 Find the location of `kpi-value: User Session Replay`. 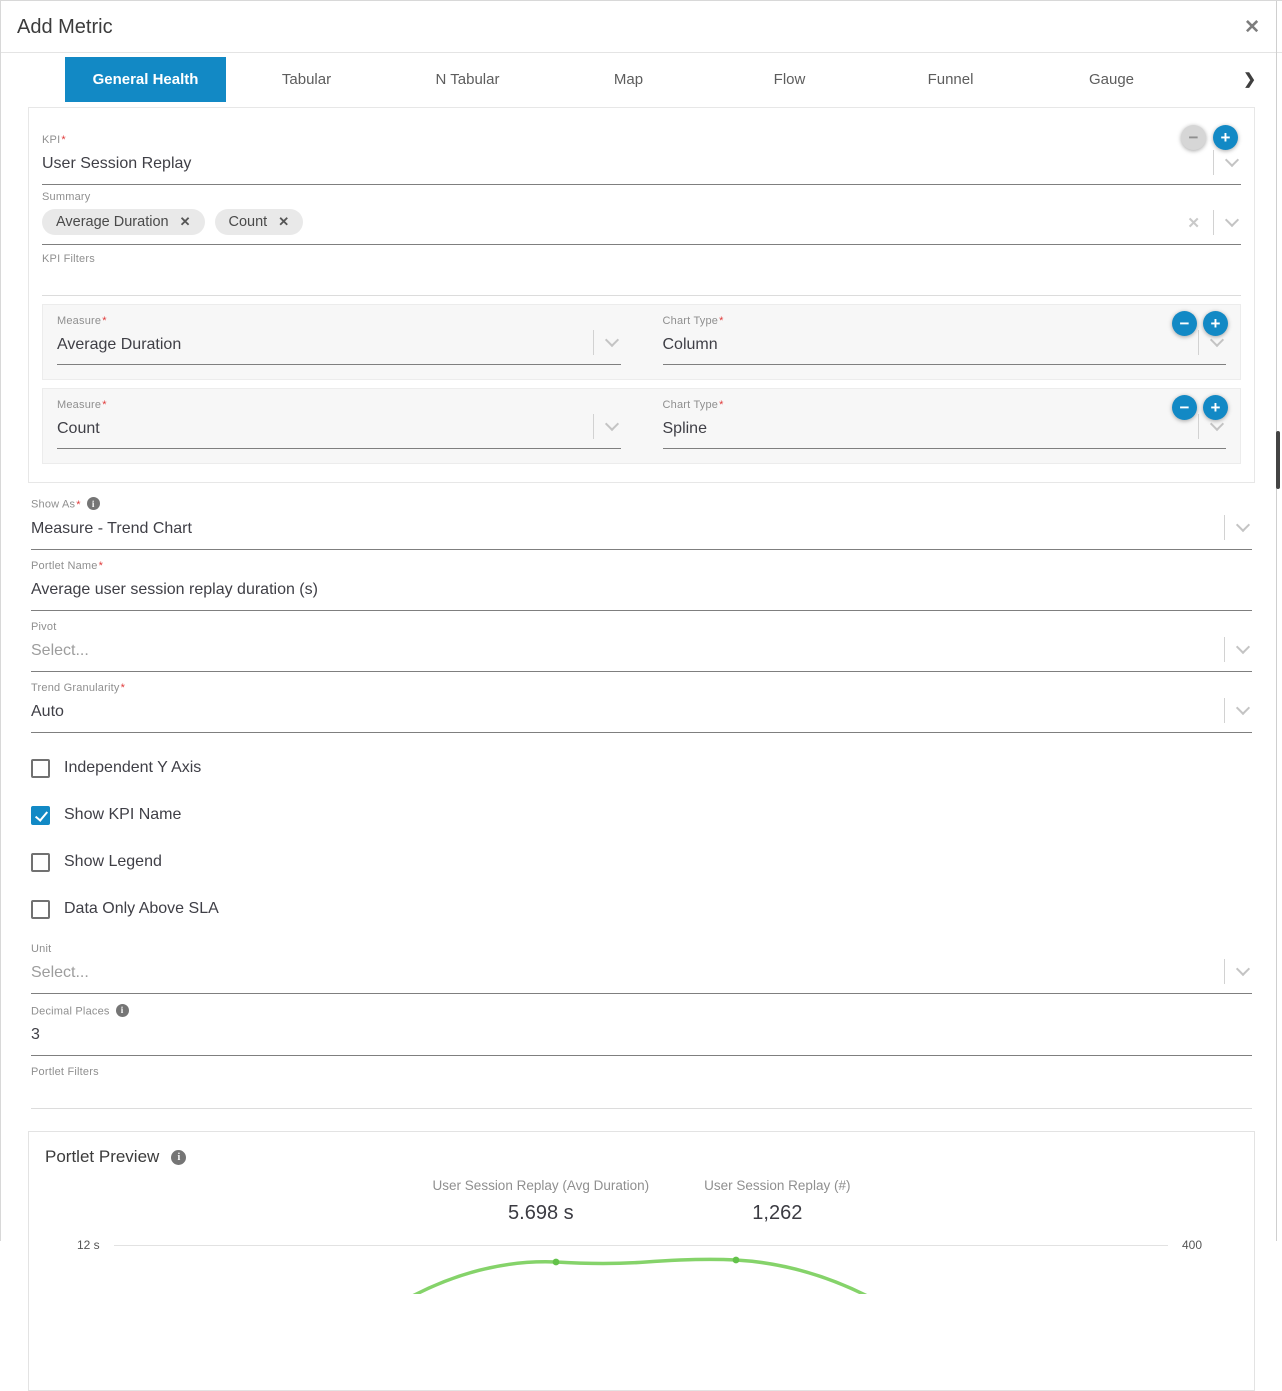

kpi-value: User Session Replay is located at coordinates (117, 163).